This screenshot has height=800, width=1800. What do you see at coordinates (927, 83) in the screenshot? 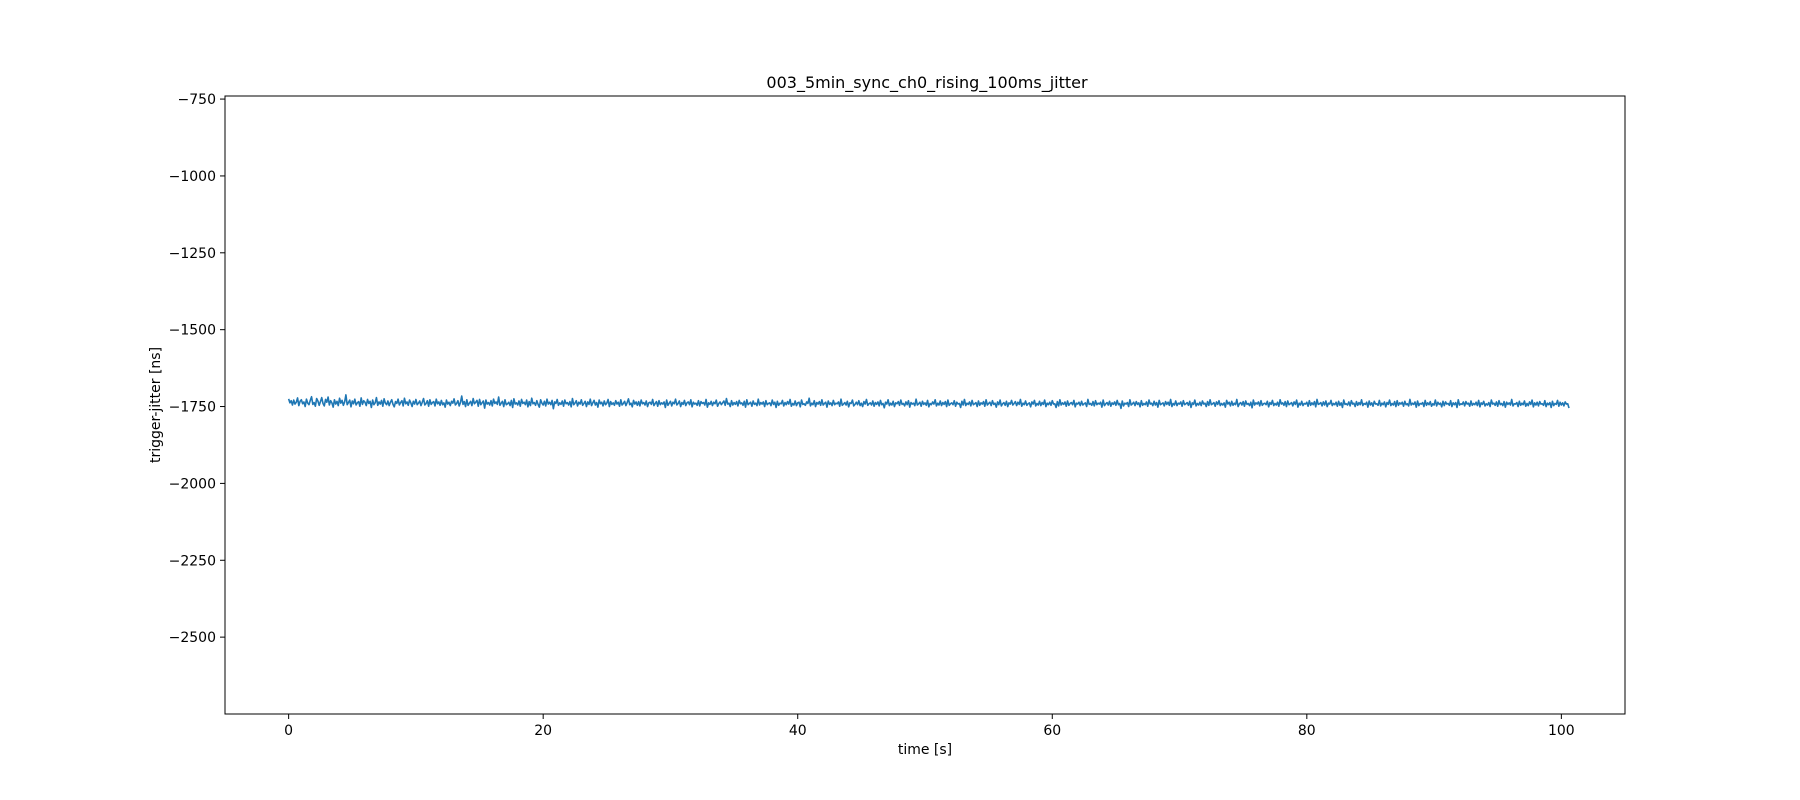
I see `chart-title: 003_5min_sync_ch0_rising_100ms_jitter` at bounding box center [927, 83].